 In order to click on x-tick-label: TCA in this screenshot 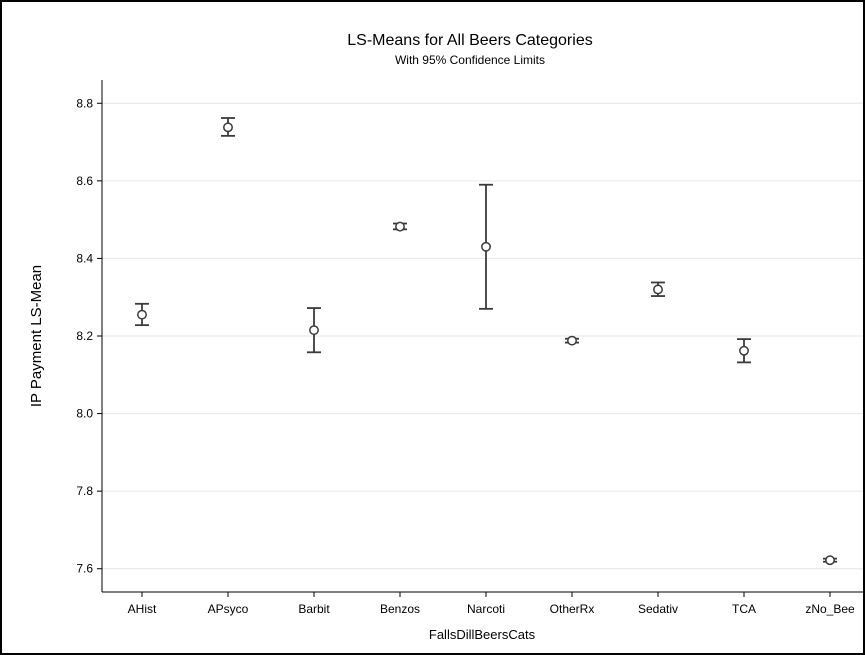, I will do `click(744, 609)`.